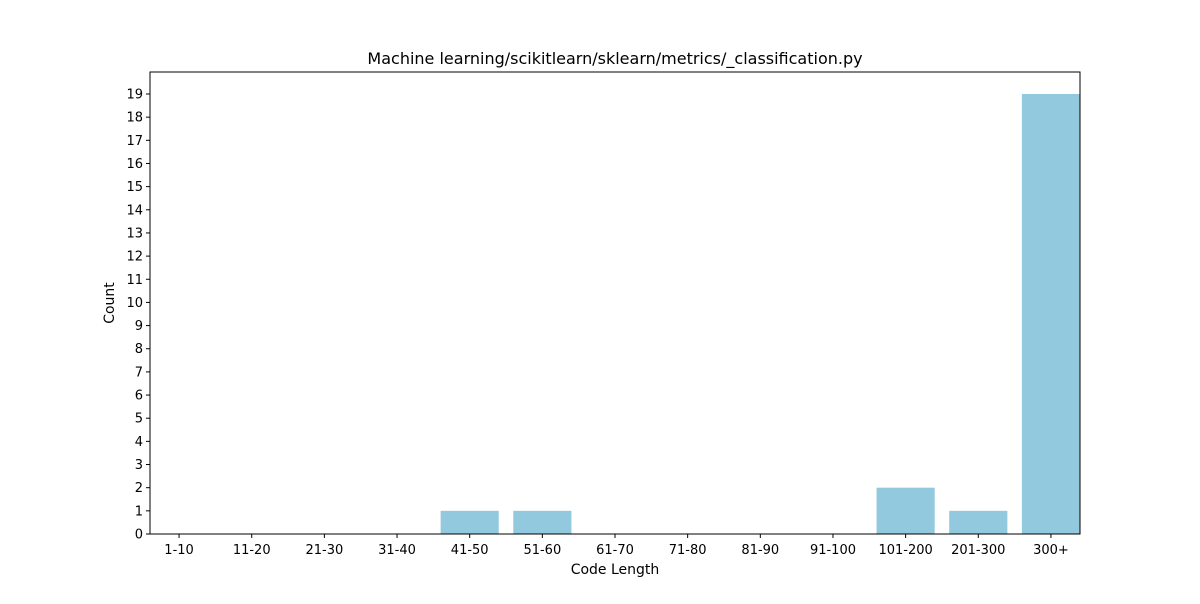 The height and width of the screenshot is (604, 1200). Describe the element at coordinates (134, 233) in the screenshot. I see `y-tick-label: 13` at that location.